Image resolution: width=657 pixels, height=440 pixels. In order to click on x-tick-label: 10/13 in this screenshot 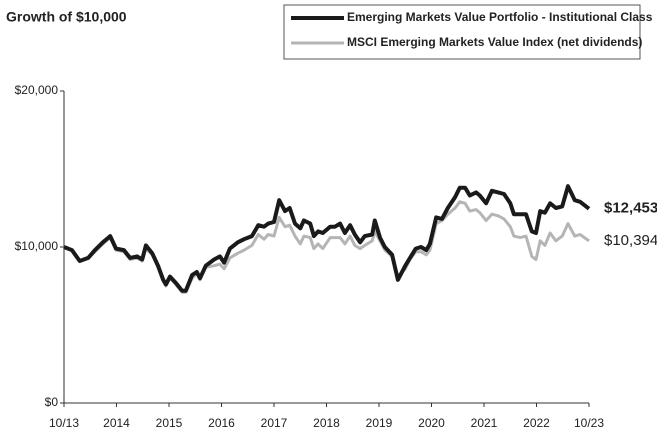, I will do `click(64, 423)`.